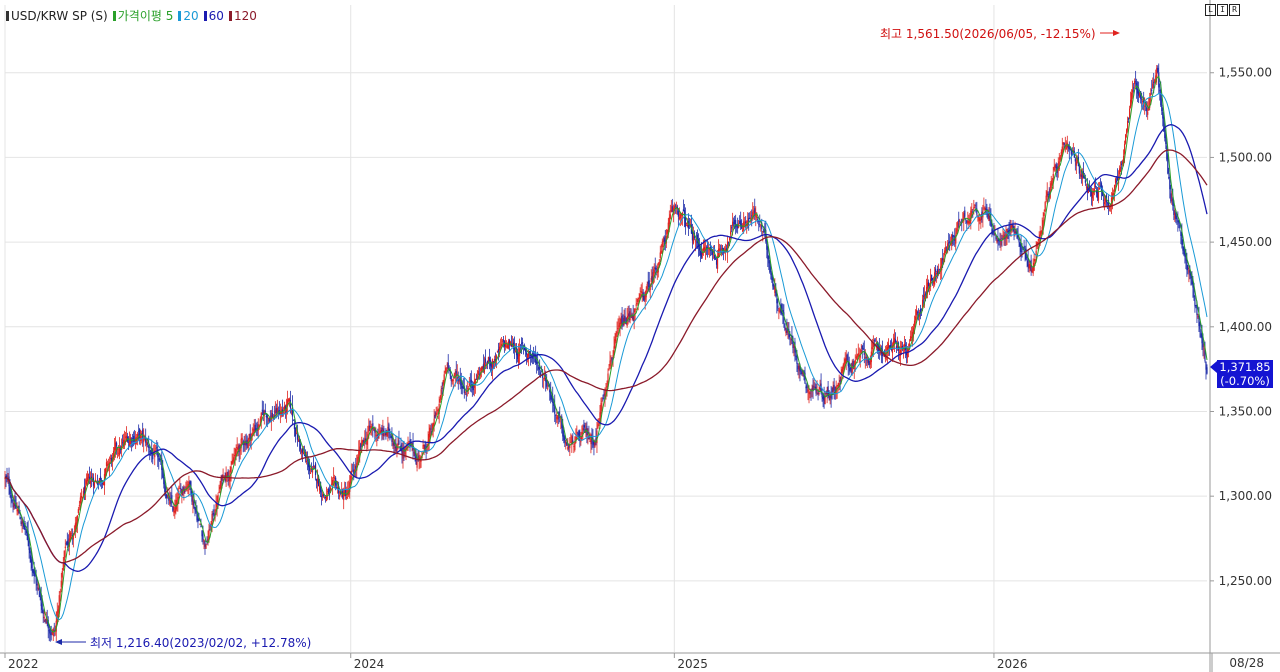  I want to click on current-price: 1,371.85, so click(1245, 367).